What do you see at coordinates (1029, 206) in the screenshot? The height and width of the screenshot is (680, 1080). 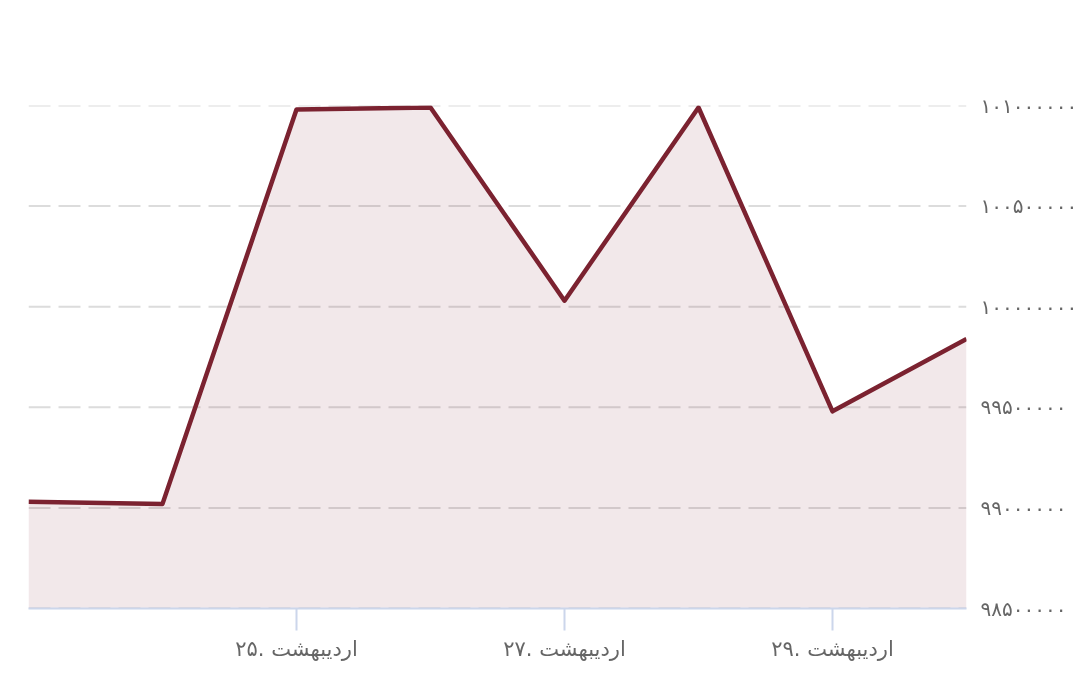 I see `y-tick-label: ۱۰۰۵۰۰۰۰۰` at bounding box center [1029, 206].